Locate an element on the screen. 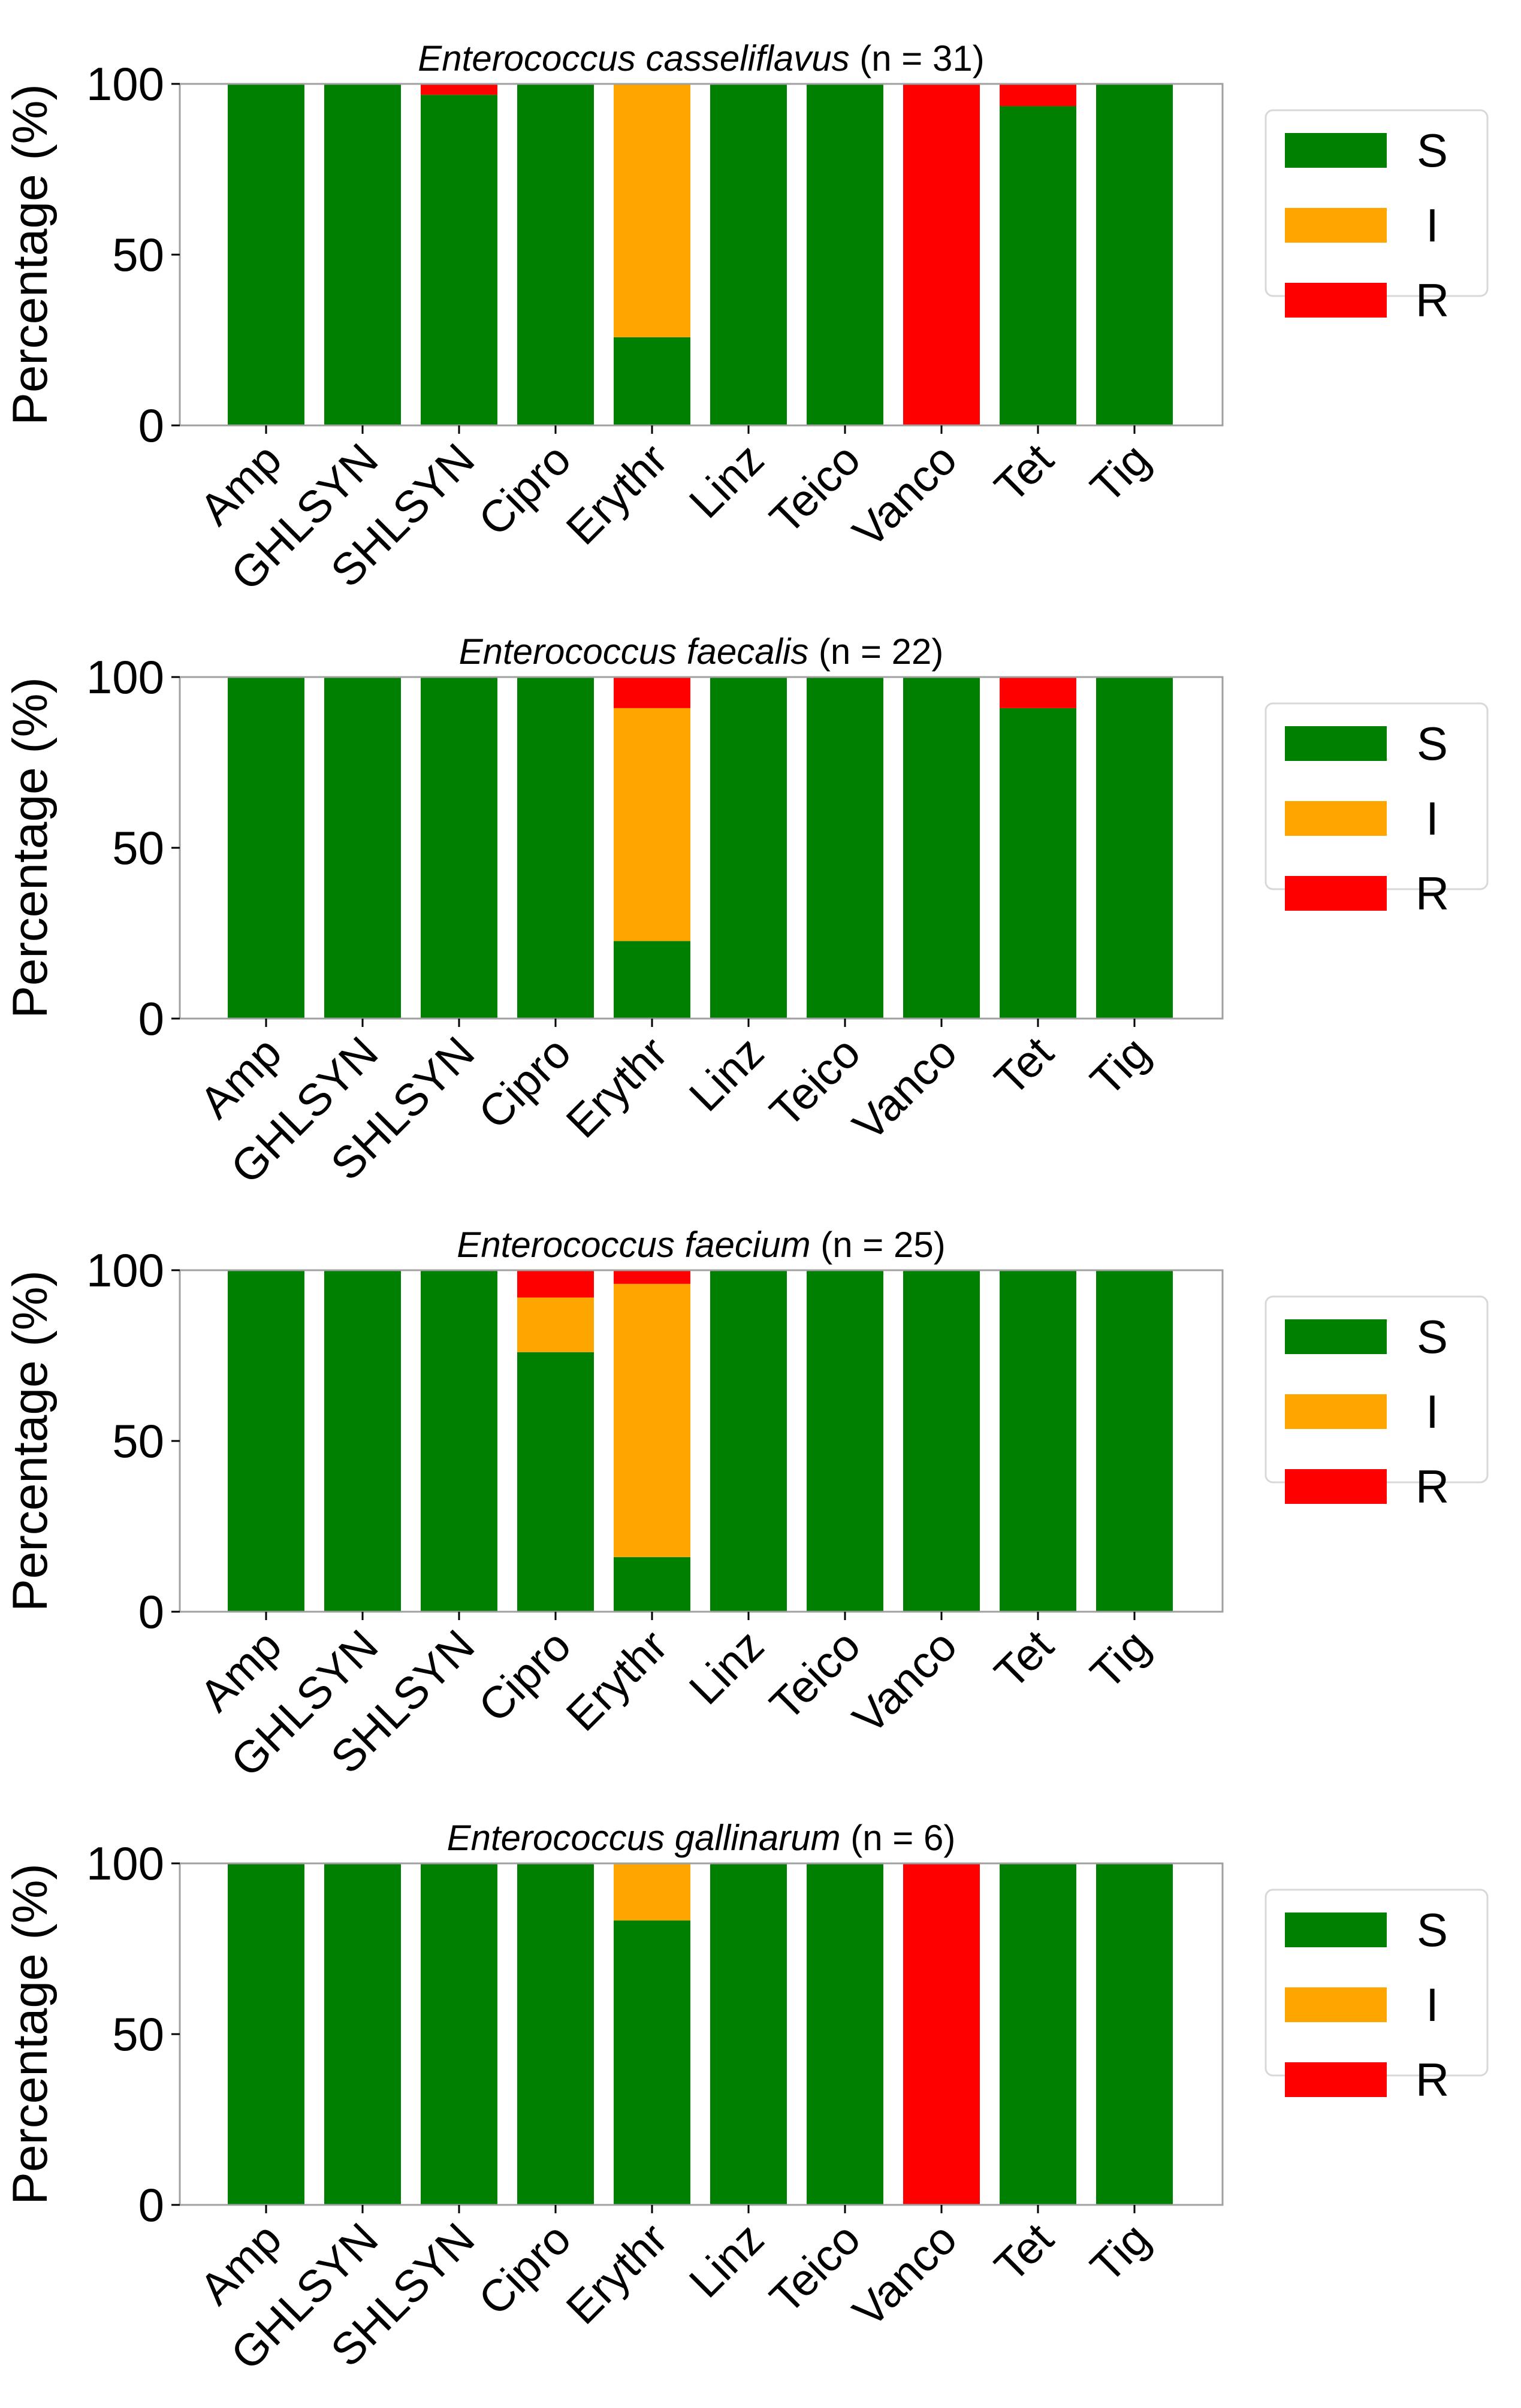 Image resolution: width=1521 pixels, height=2408 pixels. bar-shlsyn-r is located at coordinates (459, 89).